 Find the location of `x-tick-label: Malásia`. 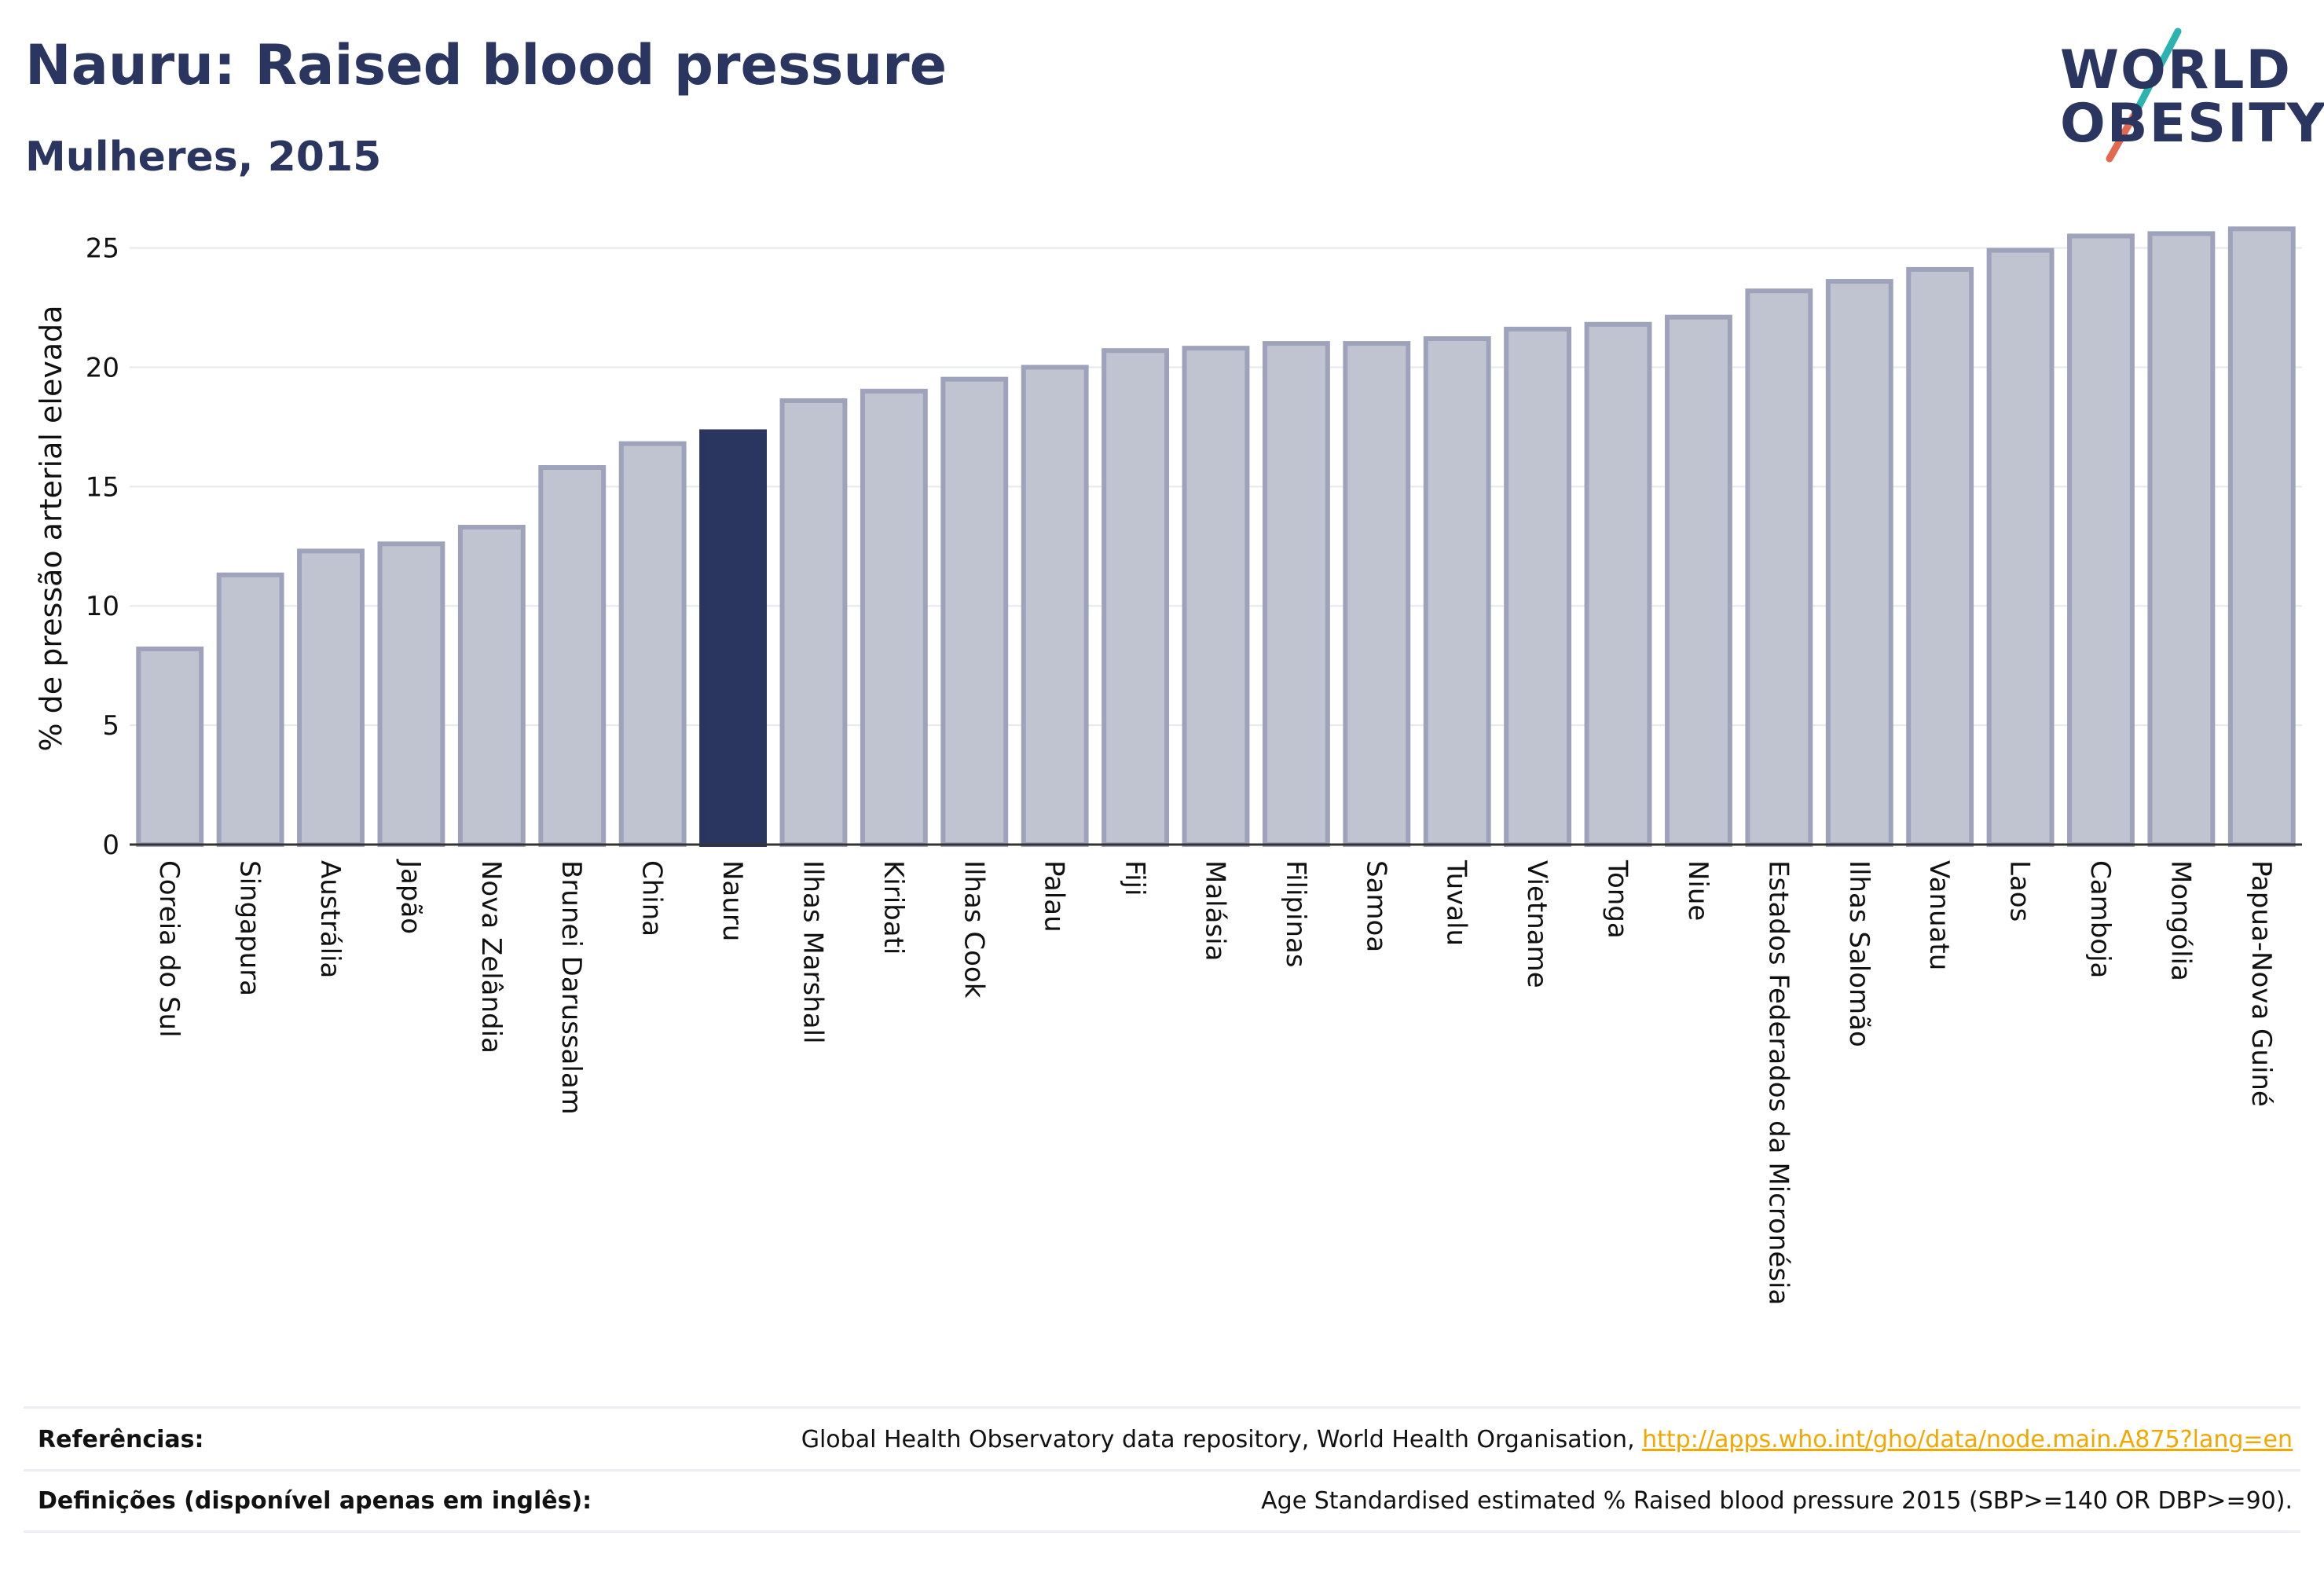

x-tick-label: Malásia is located at coordinates (1215, 910).